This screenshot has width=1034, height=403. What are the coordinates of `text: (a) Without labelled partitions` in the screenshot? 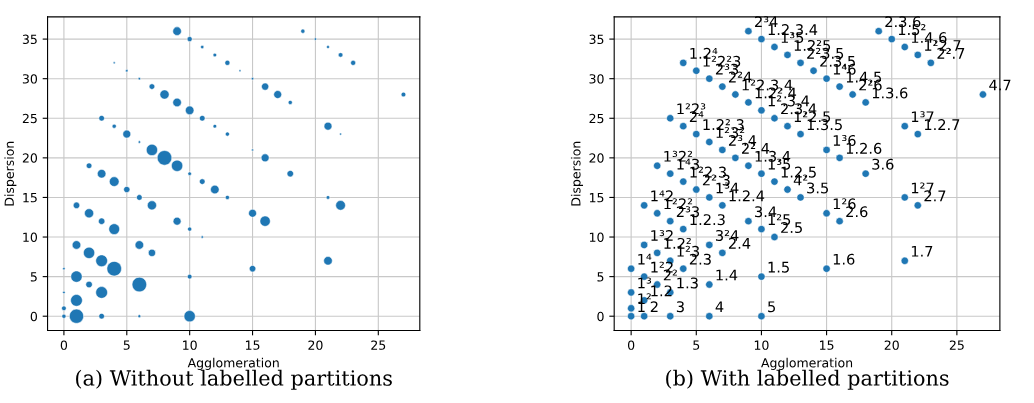 It's located at (234, 379).